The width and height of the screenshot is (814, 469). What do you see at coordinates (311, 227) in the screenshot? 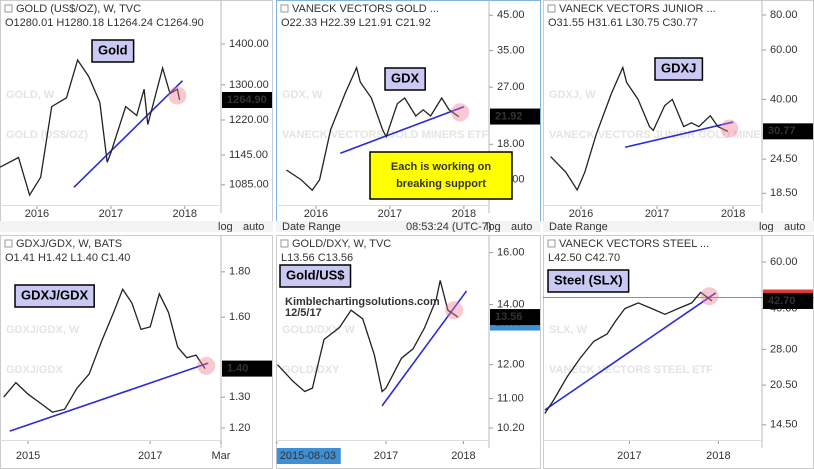
I see `toolbar-item: Date Range` at bounding box center [311, 227].